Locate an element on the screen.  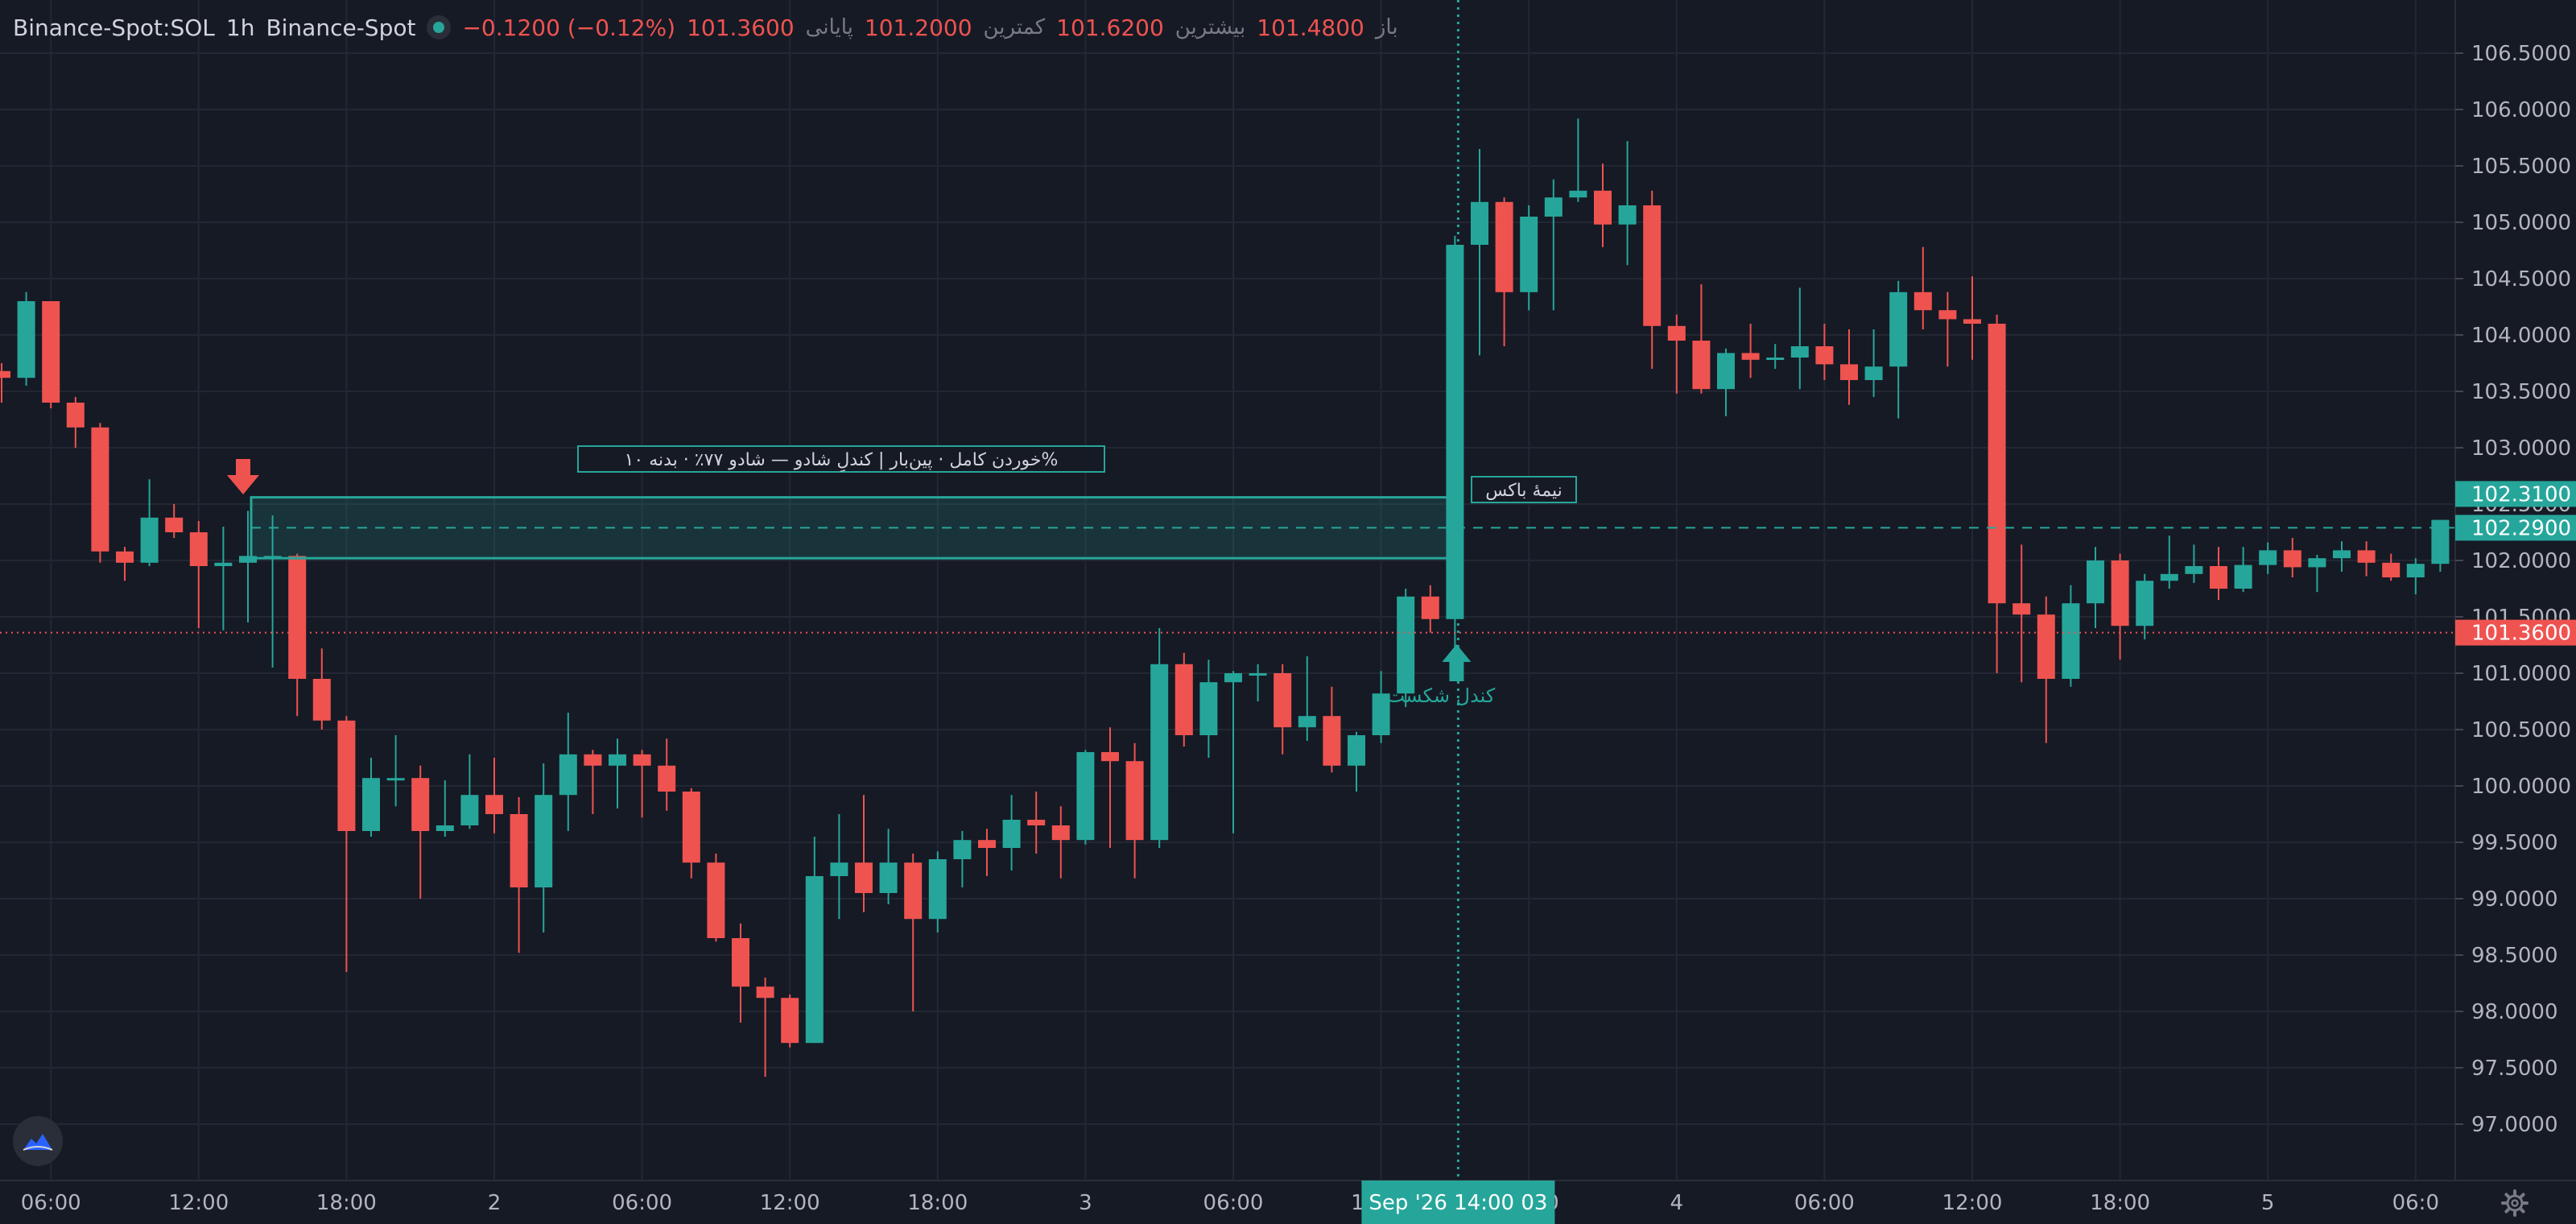
time-tick-label: 18:00 is located at coordinates (2120, 1203).